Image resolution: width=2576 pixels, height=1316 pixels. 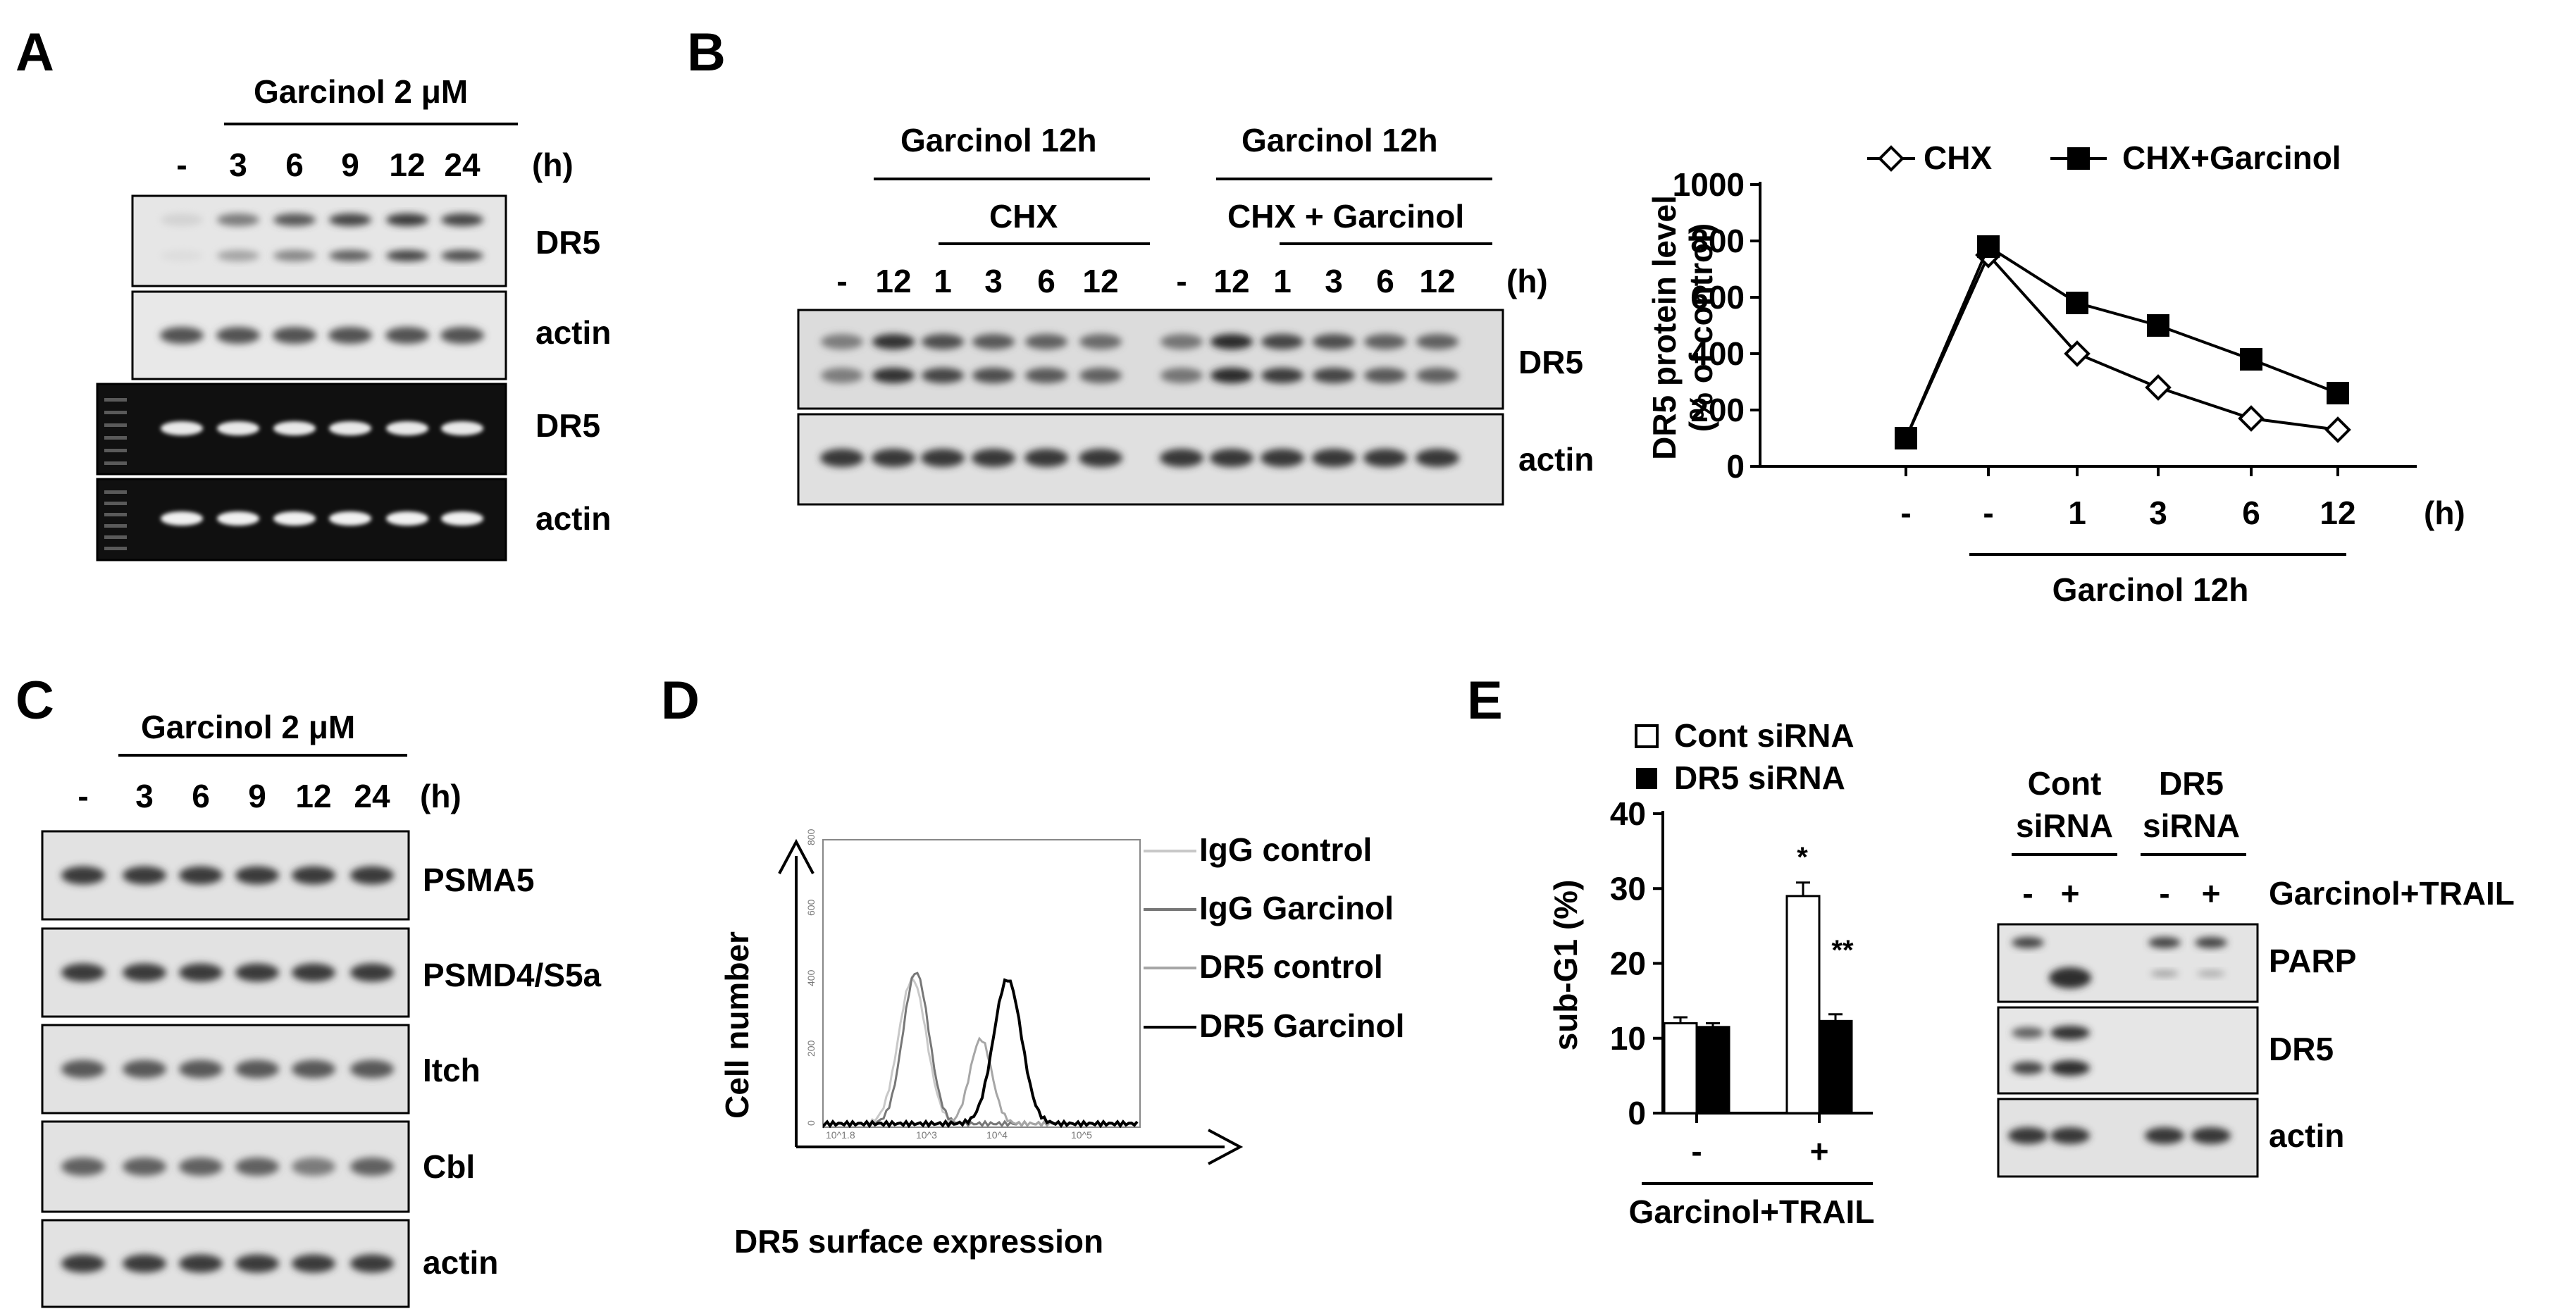 I want to click on d-x-tick-3: 10^5, so click(x=1081, y=1135).